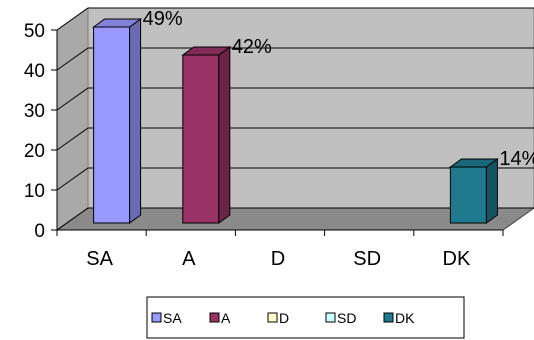  I want to click on y-tick-label-50: 50, so click(34, 31).